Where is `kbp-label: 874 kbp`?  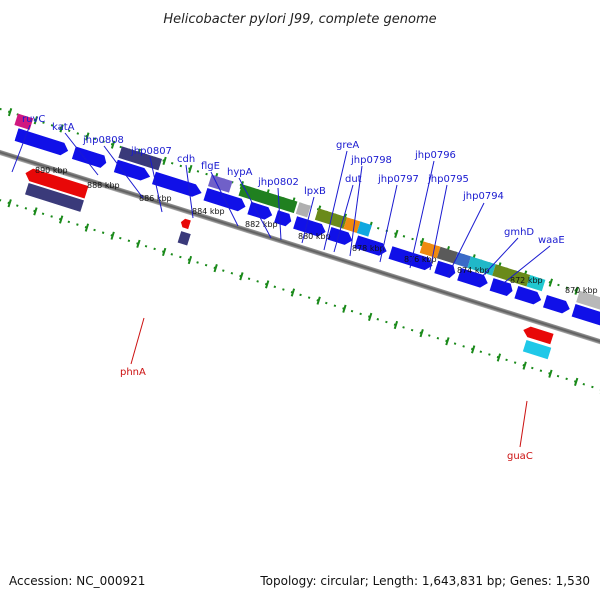
kbp-label: 874 kbp is located at coordinates (473, 270).